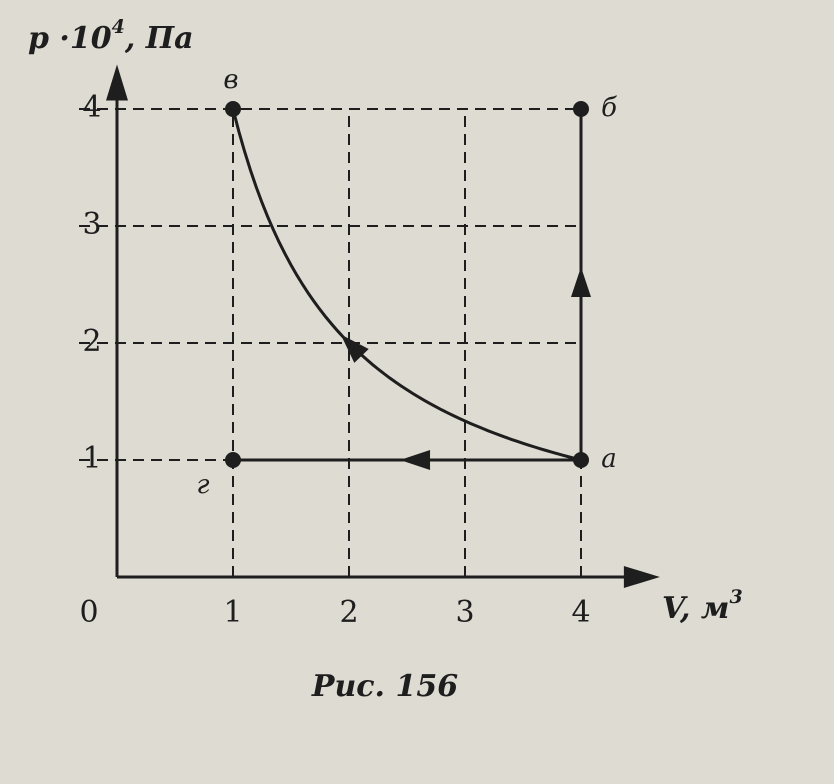 This screenshot has width=834, height=784. Describe the element at coordinates (609, 459) in the screenshot. I see `point-label: а` at that location.